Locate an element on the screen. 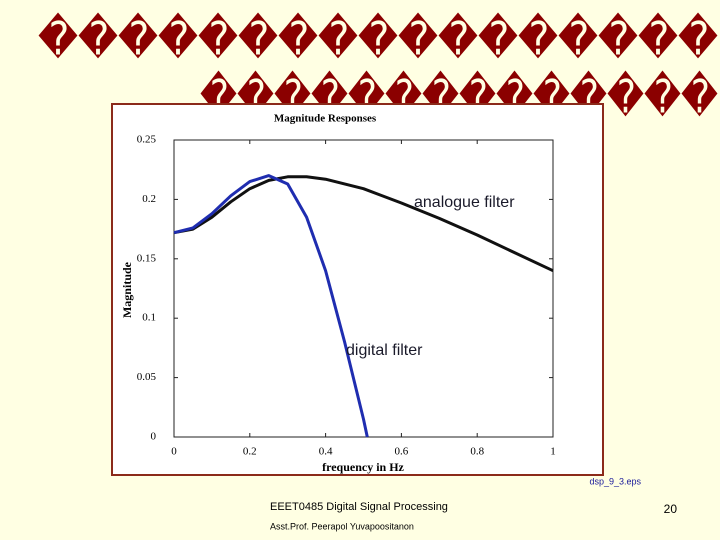 The width and height of the screenshot is (720, 540). x-axis-label: frequency in Hz is located at coordinates (363, 467).